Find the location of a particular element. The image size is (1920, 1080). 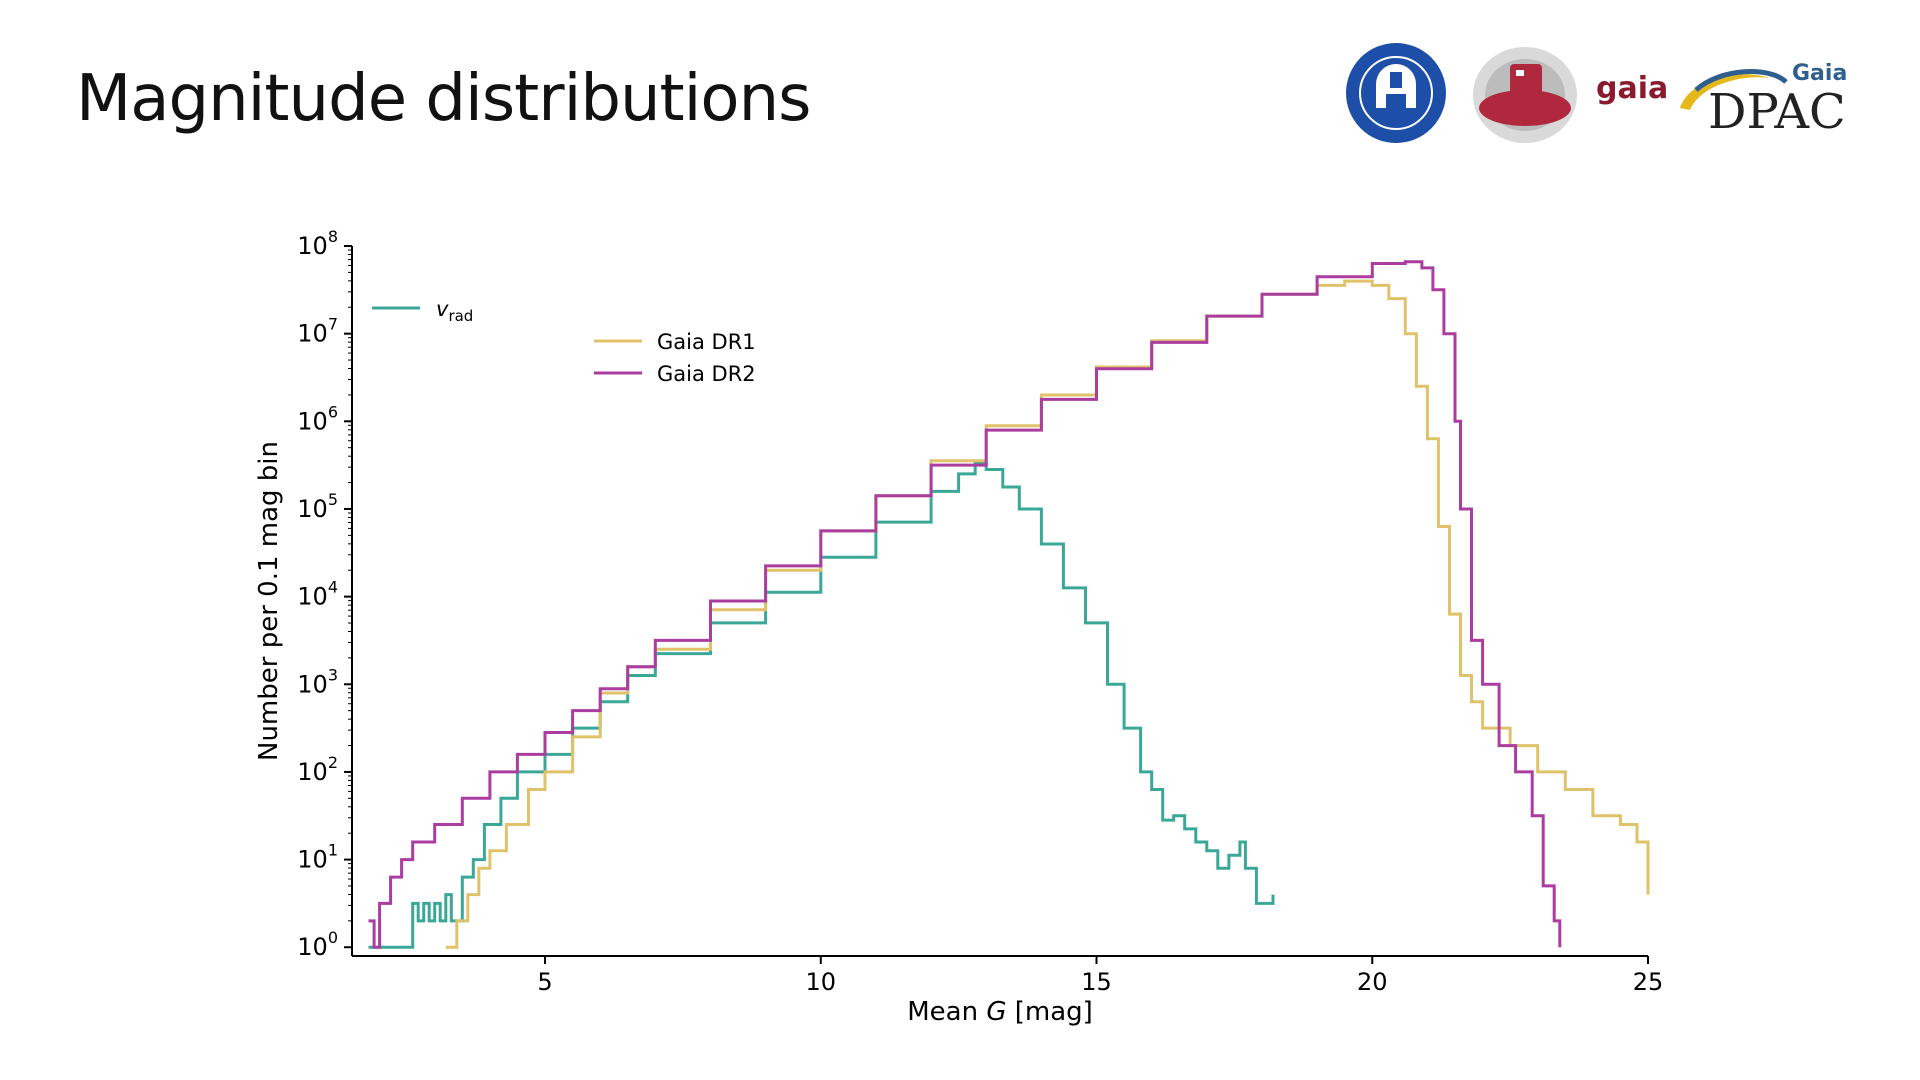

x-axis-label: Mean G [mag] is located at coordinates (1000, 1012).